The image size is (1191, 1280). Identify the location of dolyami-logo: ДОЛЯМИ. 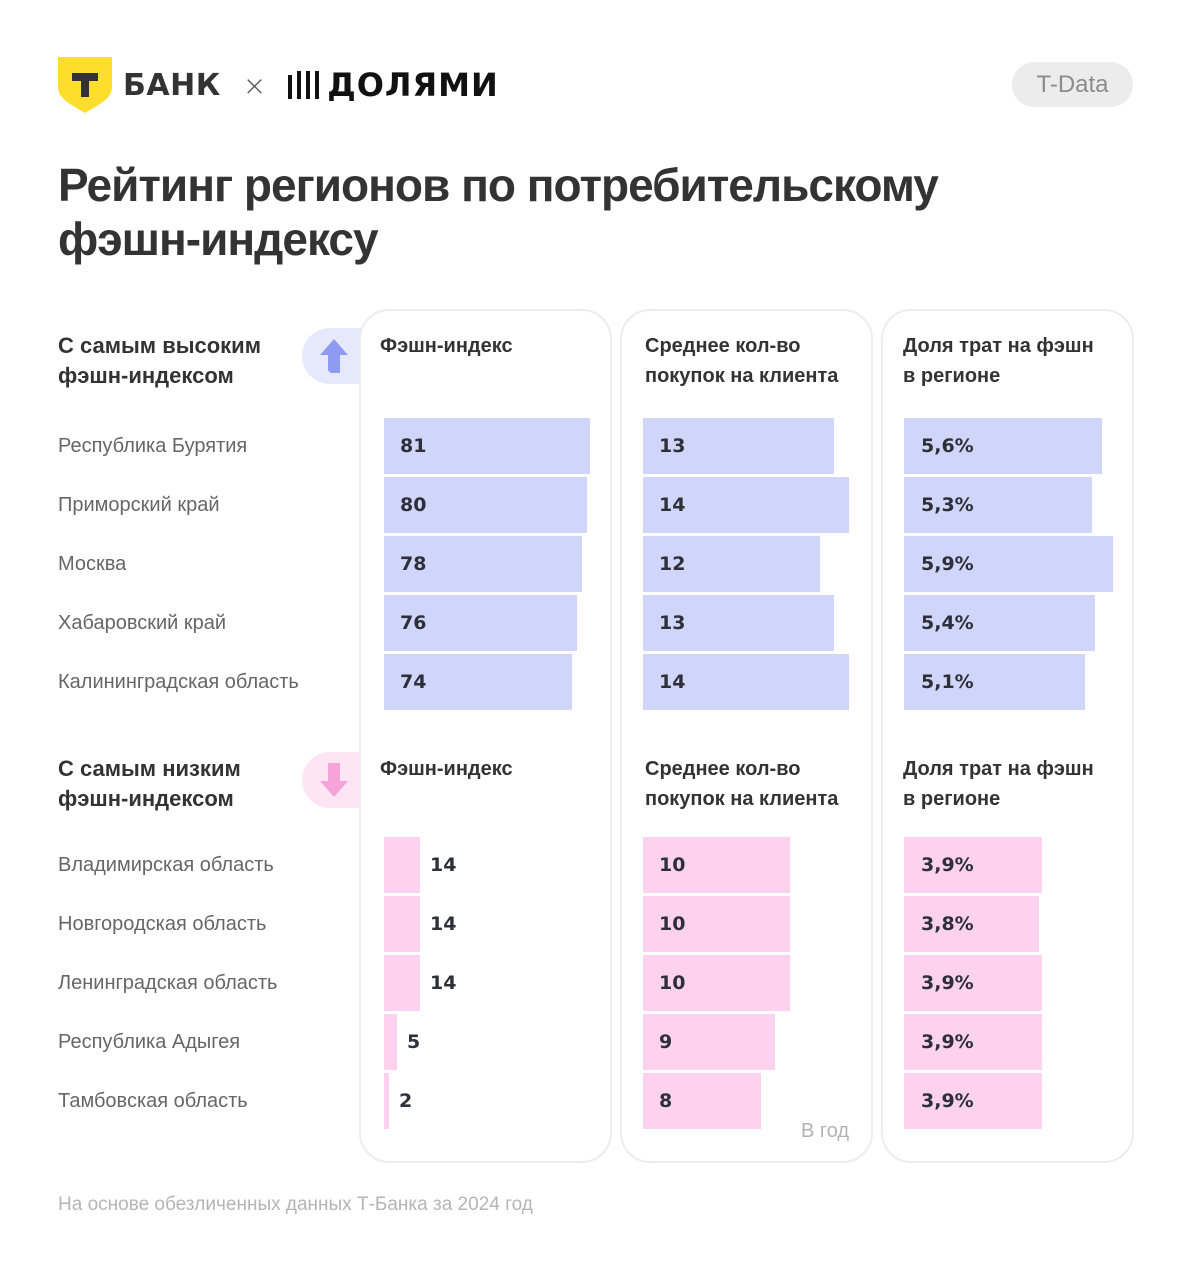
(393, 85).